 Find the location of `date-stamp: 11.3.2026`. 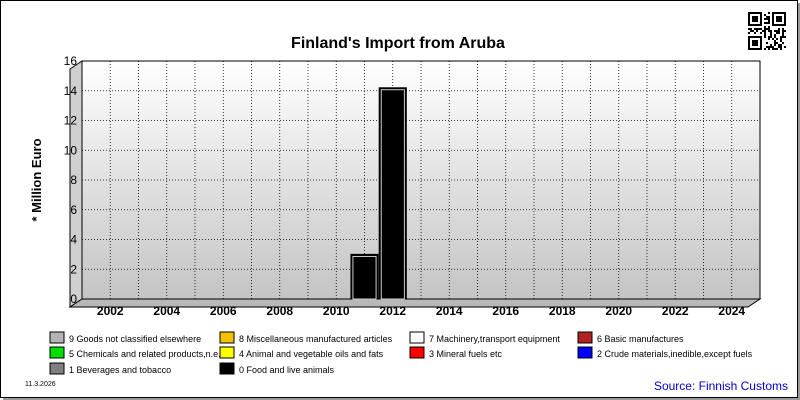

date-stamp: 11.3.2026 is located at coordinates (40, 384).